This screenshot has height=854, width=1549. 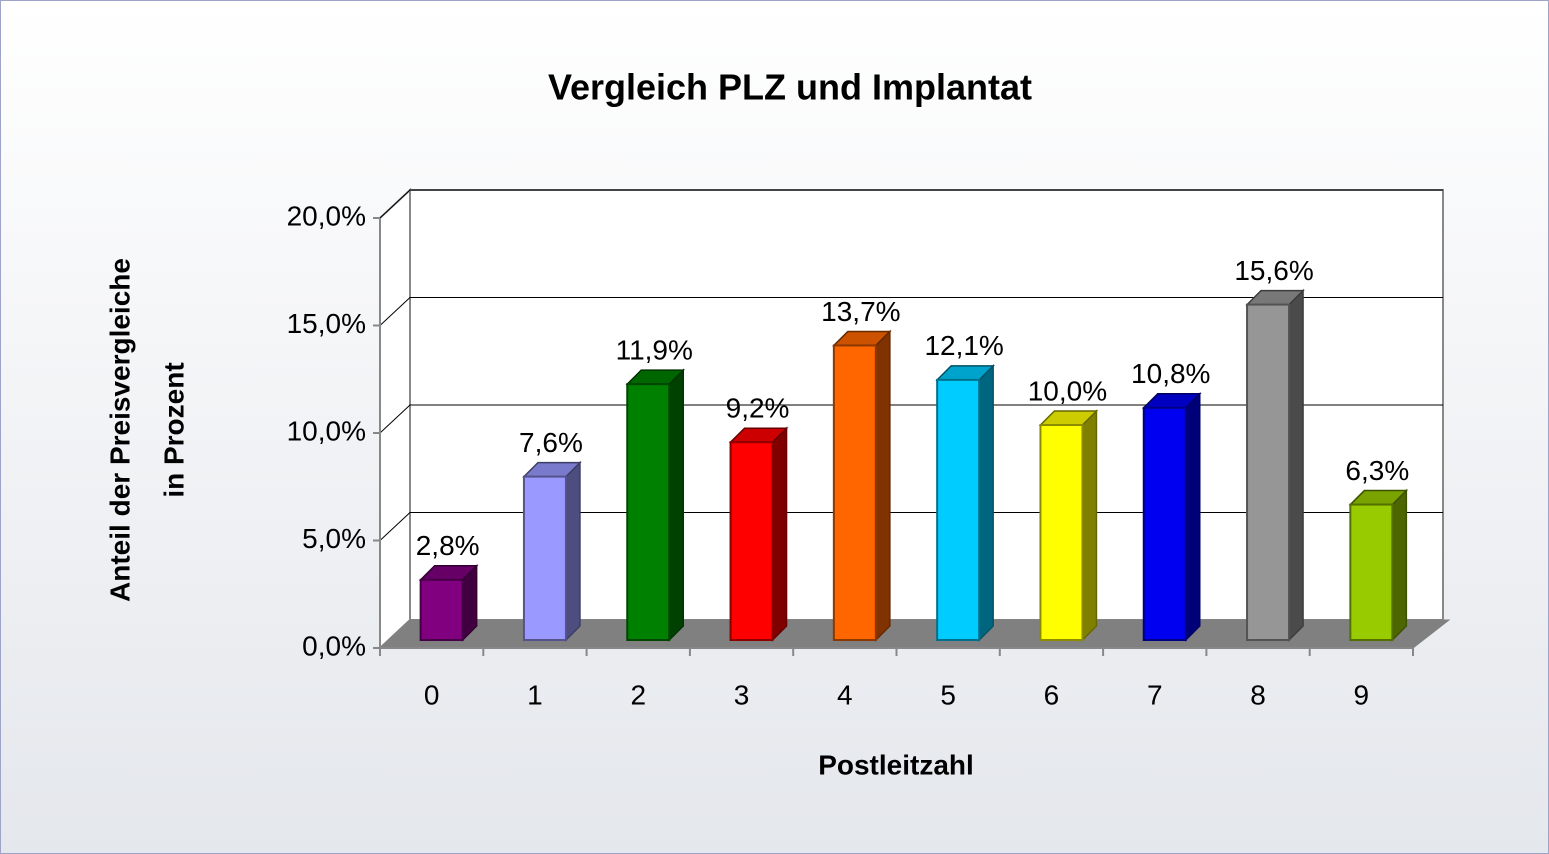 I want to click on x-tick-label: 4, so click(x=845, y=694).